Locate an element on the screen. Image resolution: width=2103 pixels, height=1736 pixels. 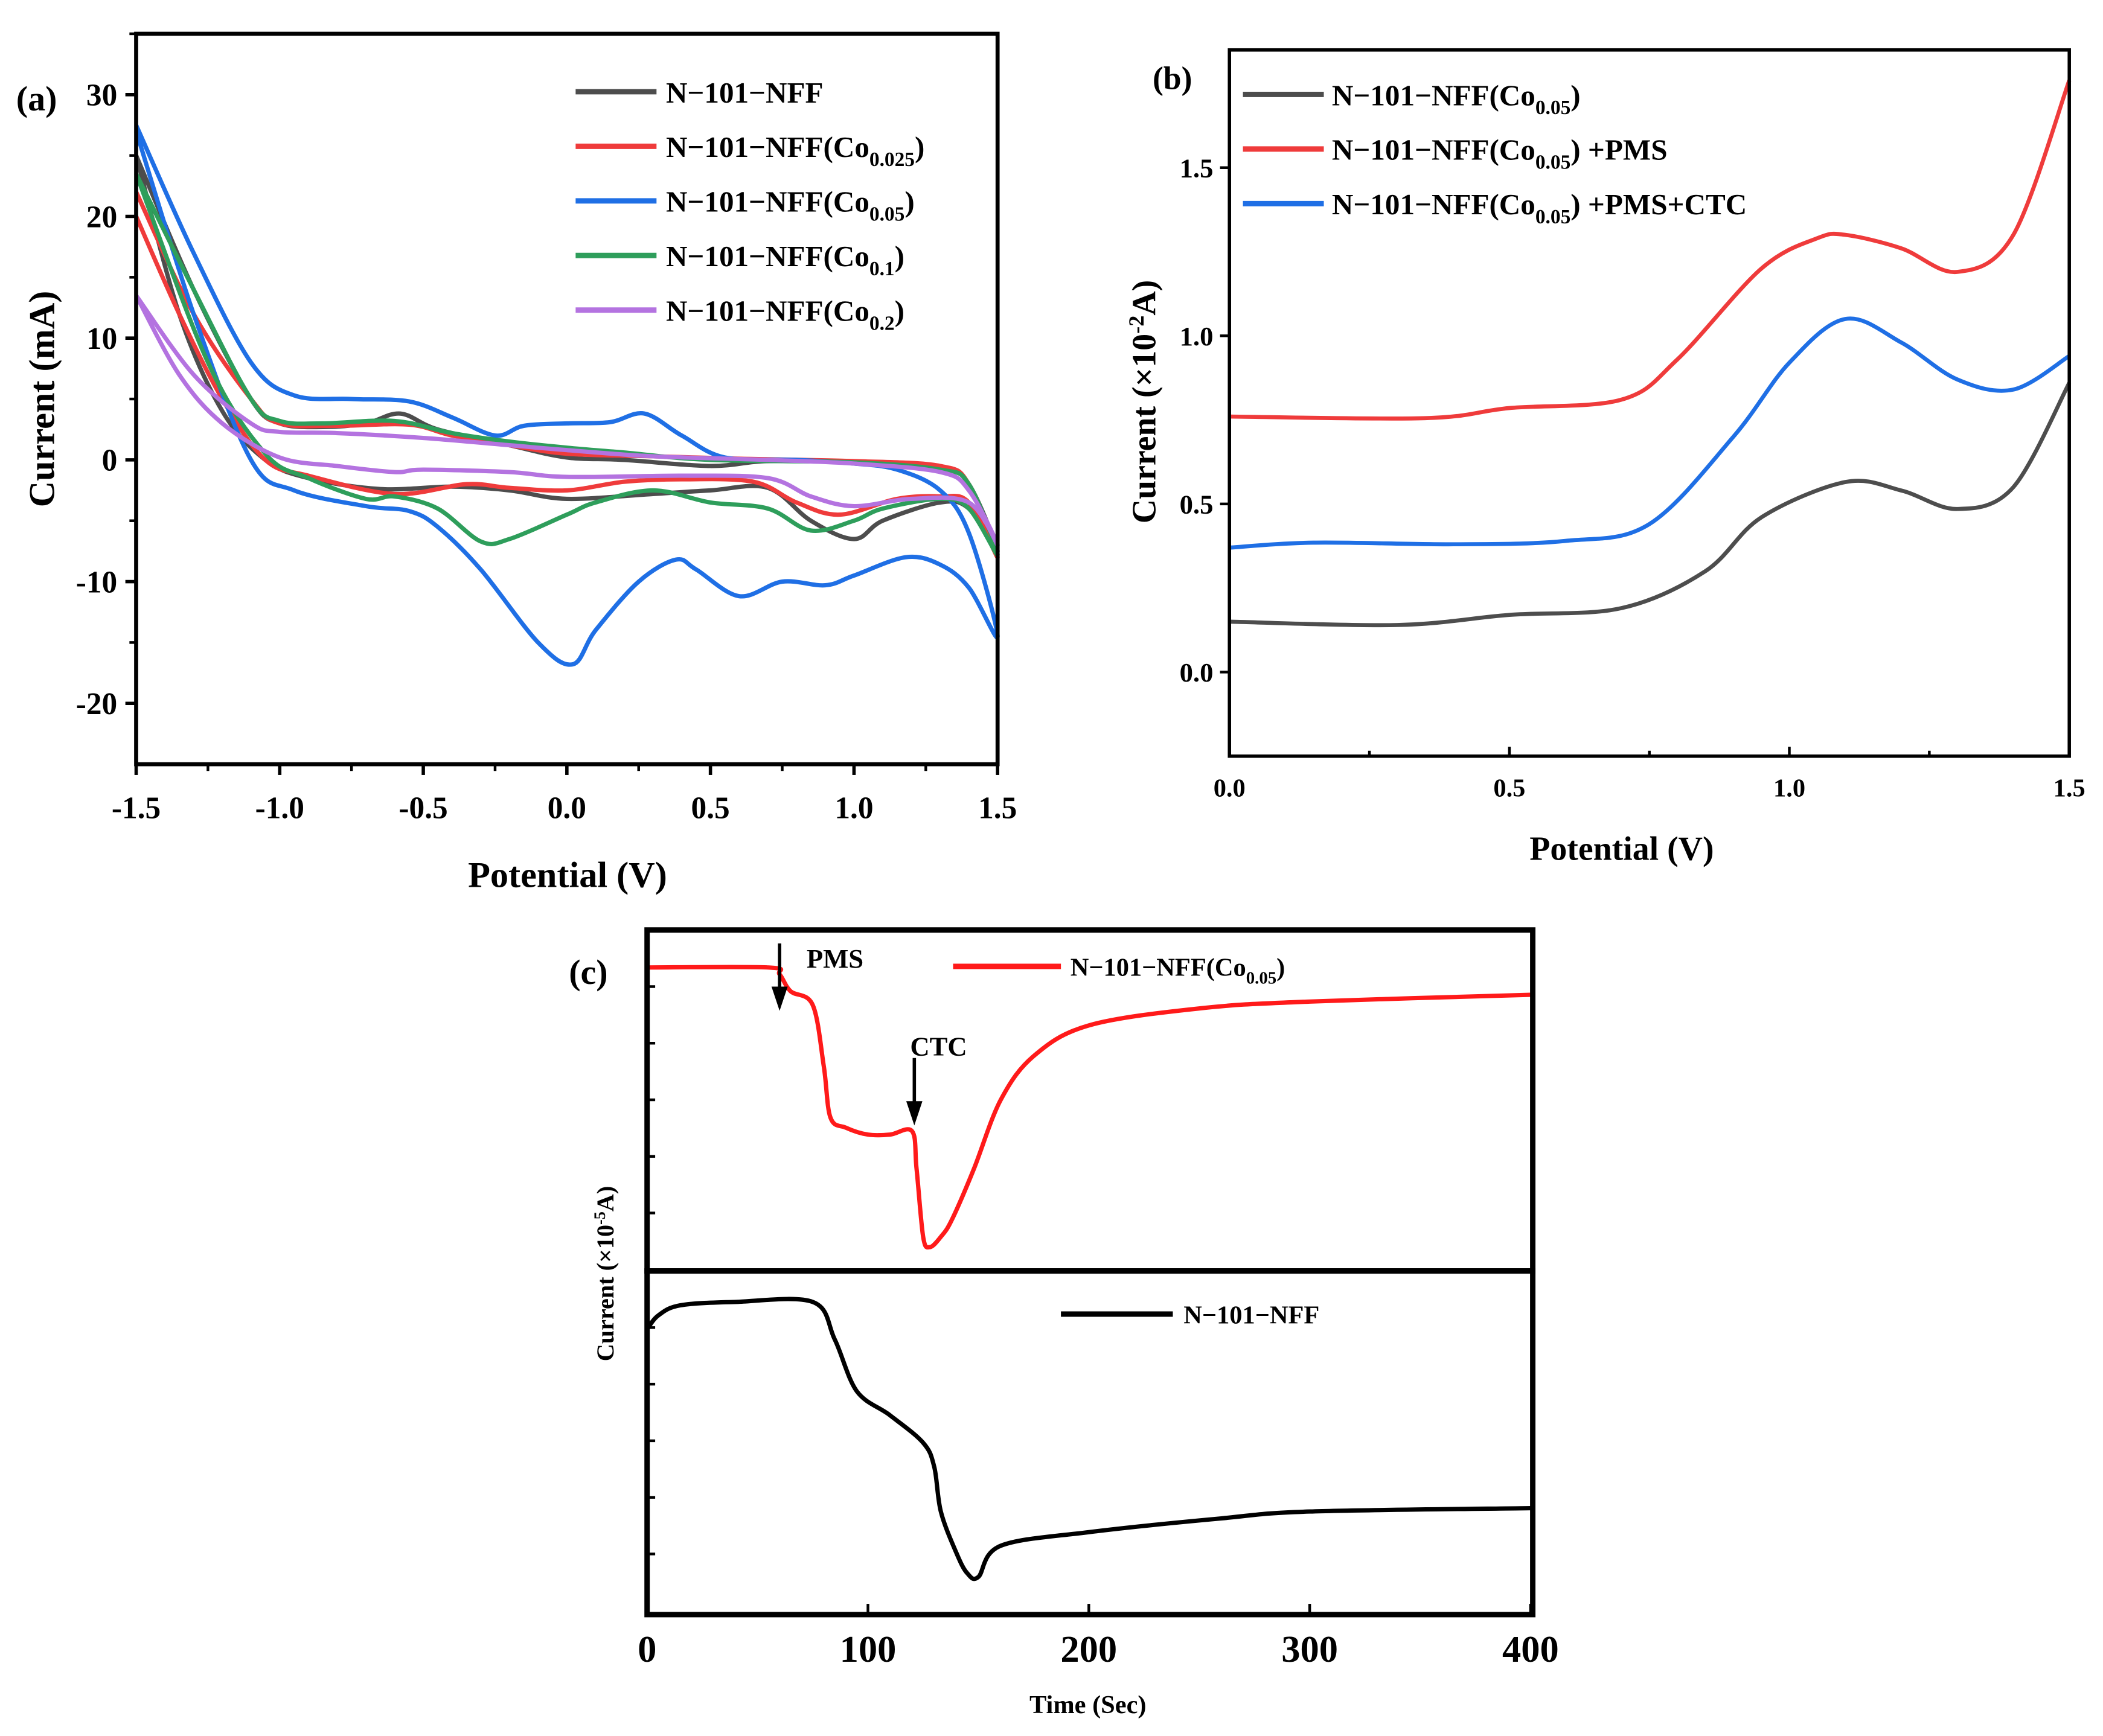
x-tick-label-c: 0 is located at coordinates (647, 1649).